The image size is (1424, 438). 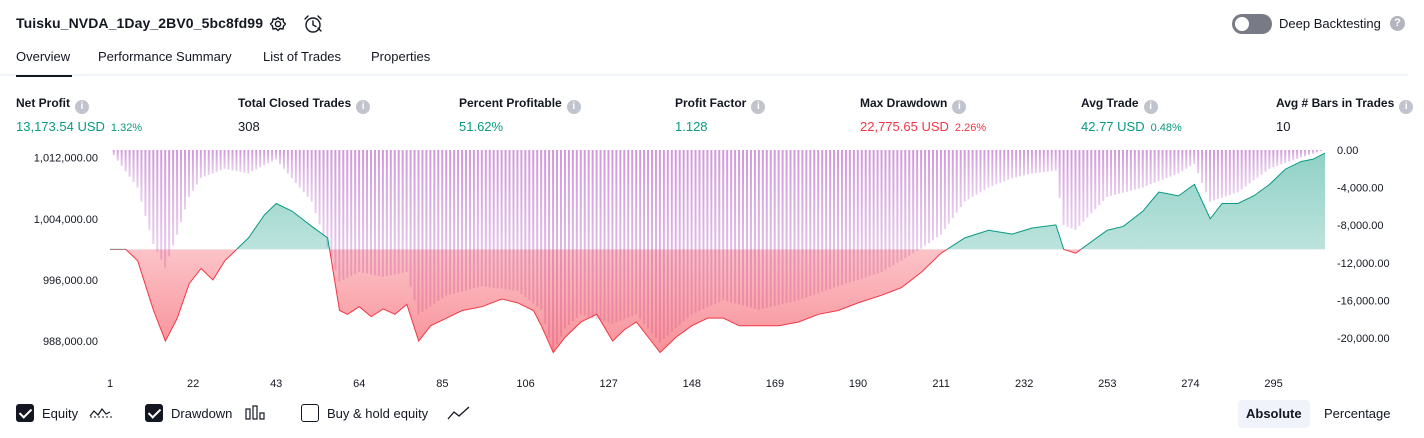 I want to click on legend-label: Buy & hold equity, so click(x=378, y=413).